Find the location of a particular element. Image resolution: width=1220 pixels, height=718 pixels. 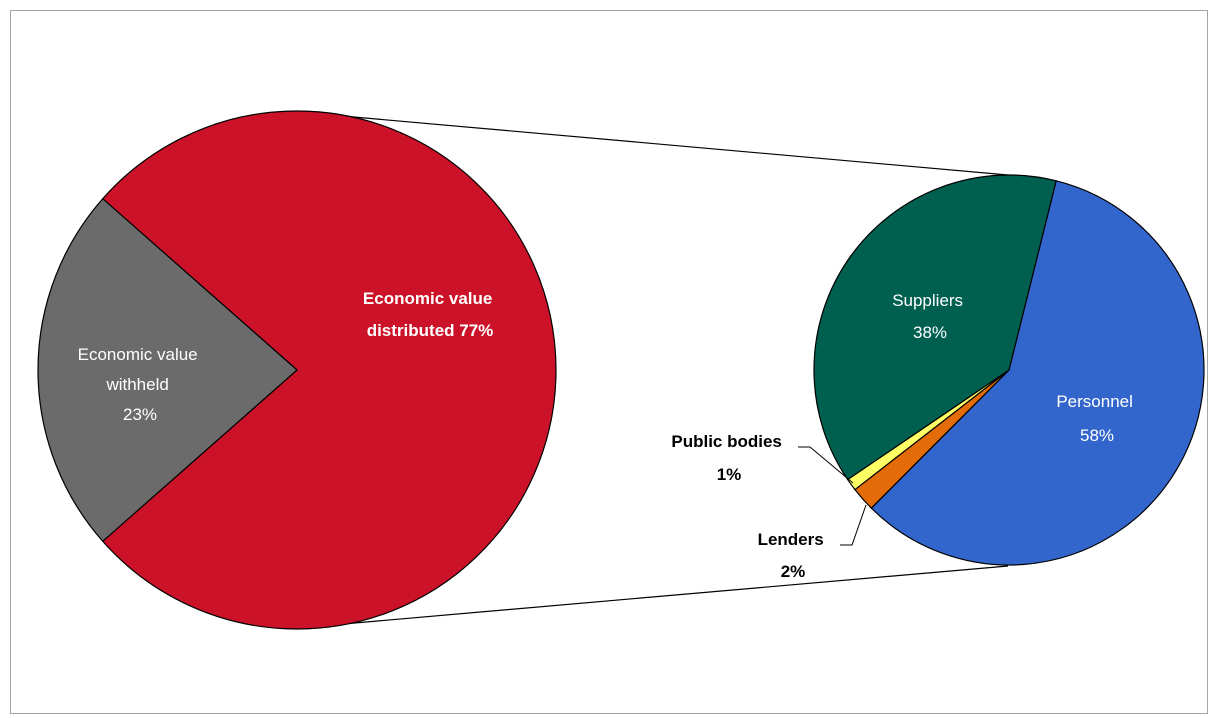

label-economic-value-withheld: Economic value withheld 23% is located at coordinates (140, 384).